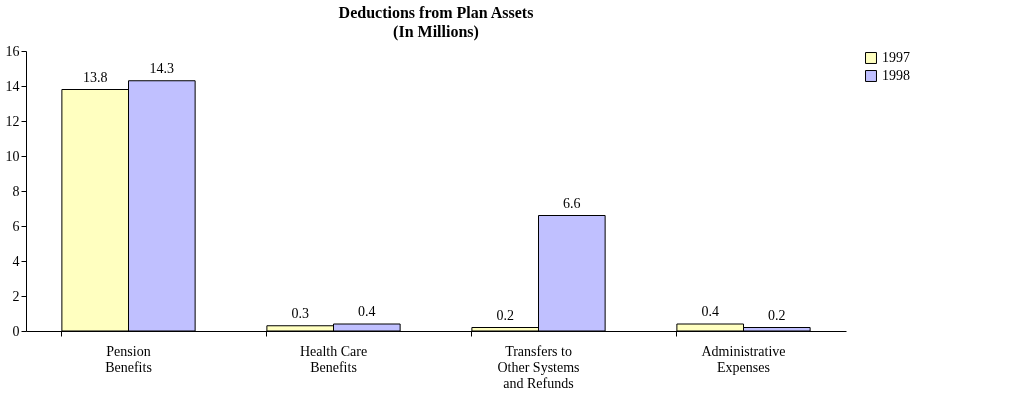  What do you see at coordinates (95, 77) in the screenshot?
I see `data-label: 13.8` at bounding box center [95, 77].